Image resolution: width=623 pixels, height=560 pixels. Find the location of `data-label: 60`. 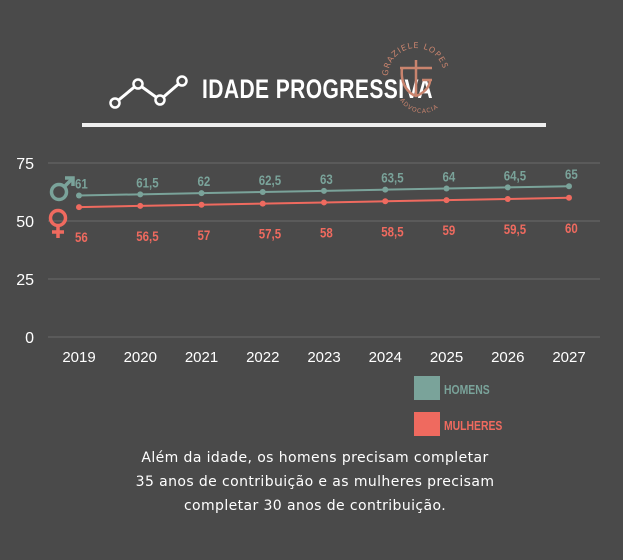

data-label: 60 is located at coordinates (571, 228).